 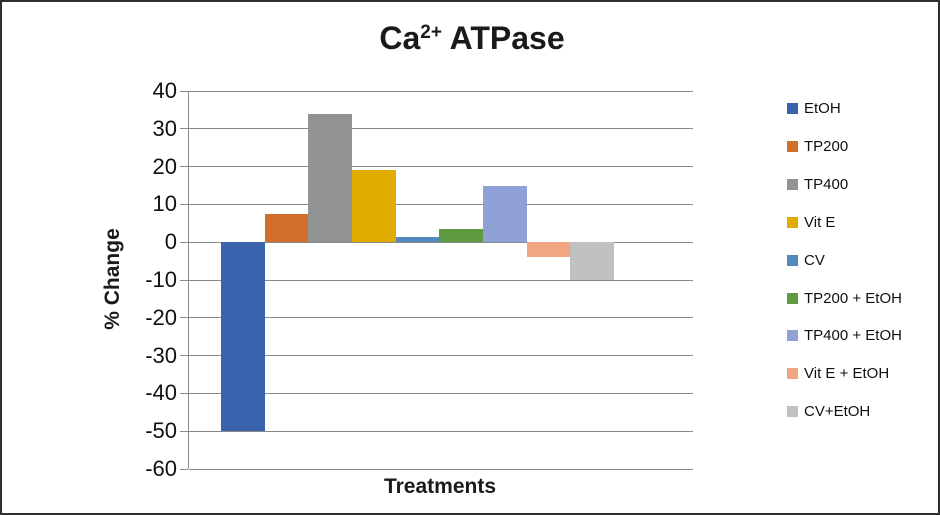 What do you see at coordinates (184, 318) in the screenshot?
I see `y-tick-mark--20` at bounding box center [184, 318].